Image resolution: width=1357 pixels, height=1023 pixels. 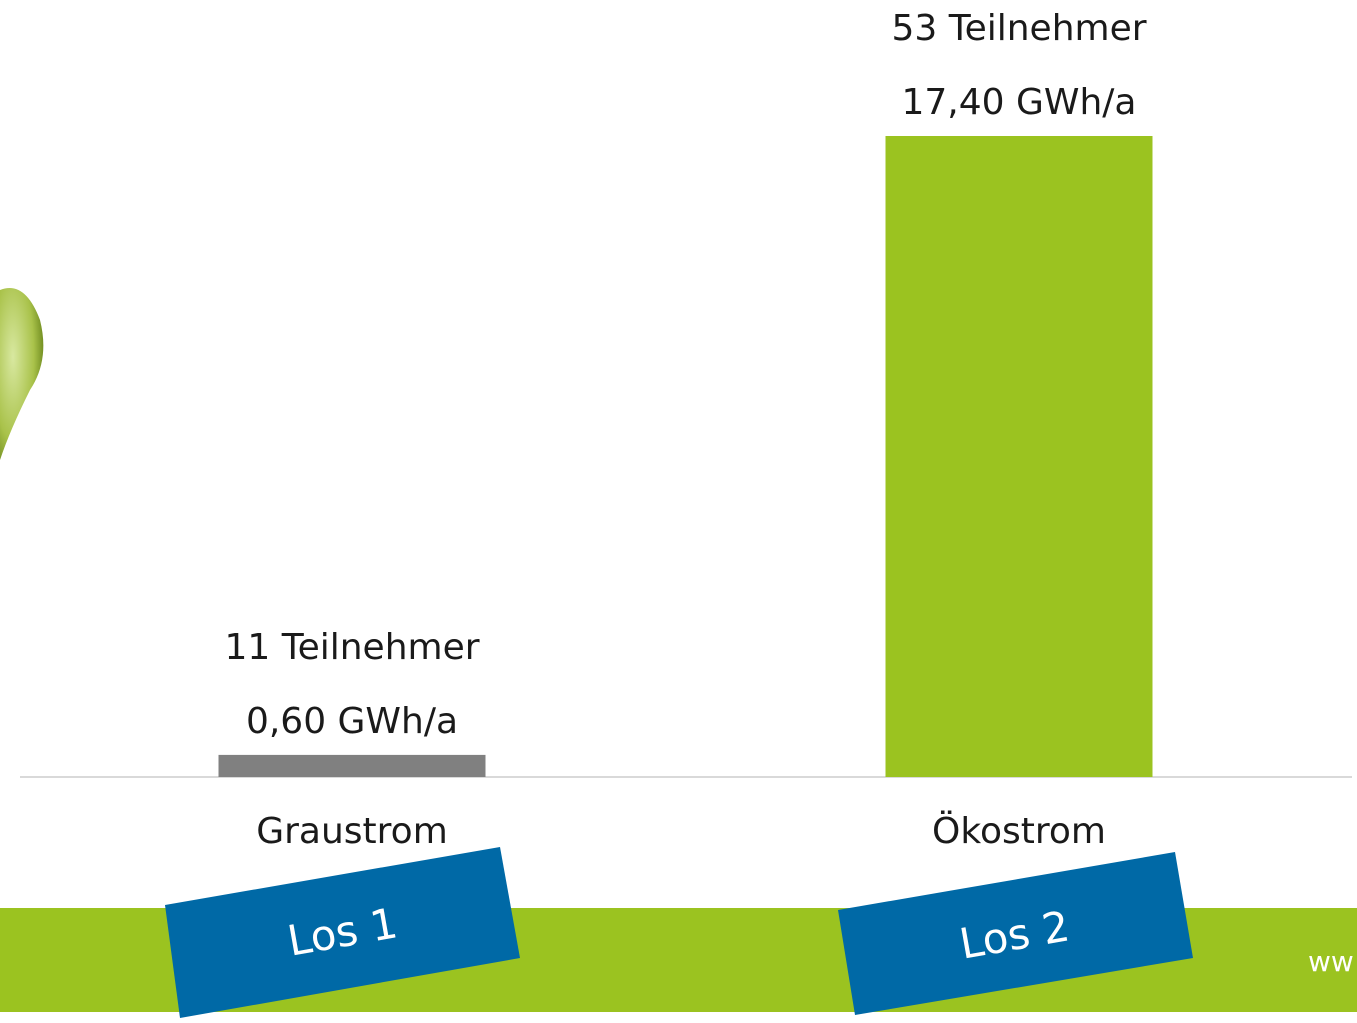 I want to click on value-label: 17,40 GWh/a, so click(x=1018, y=102).